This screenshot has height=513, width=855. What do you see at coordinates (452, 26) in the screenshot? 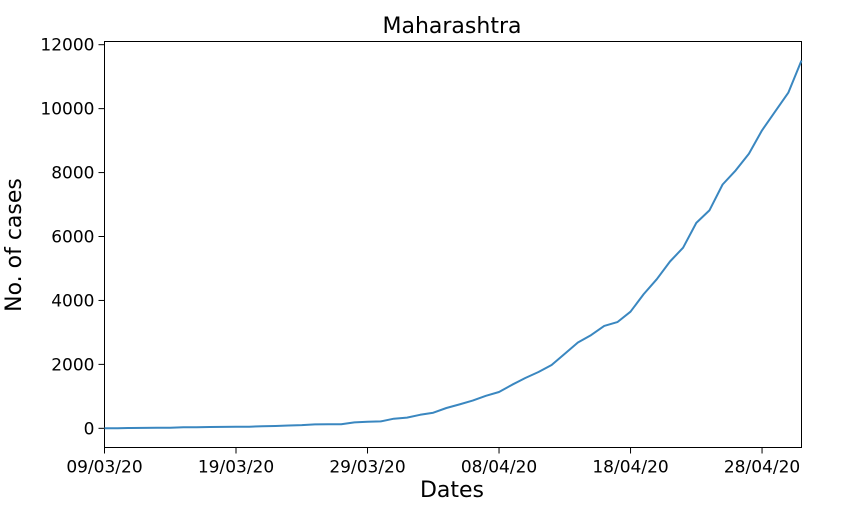
I see `chart-title: Maharashtra` at bounding box center [452, 26].